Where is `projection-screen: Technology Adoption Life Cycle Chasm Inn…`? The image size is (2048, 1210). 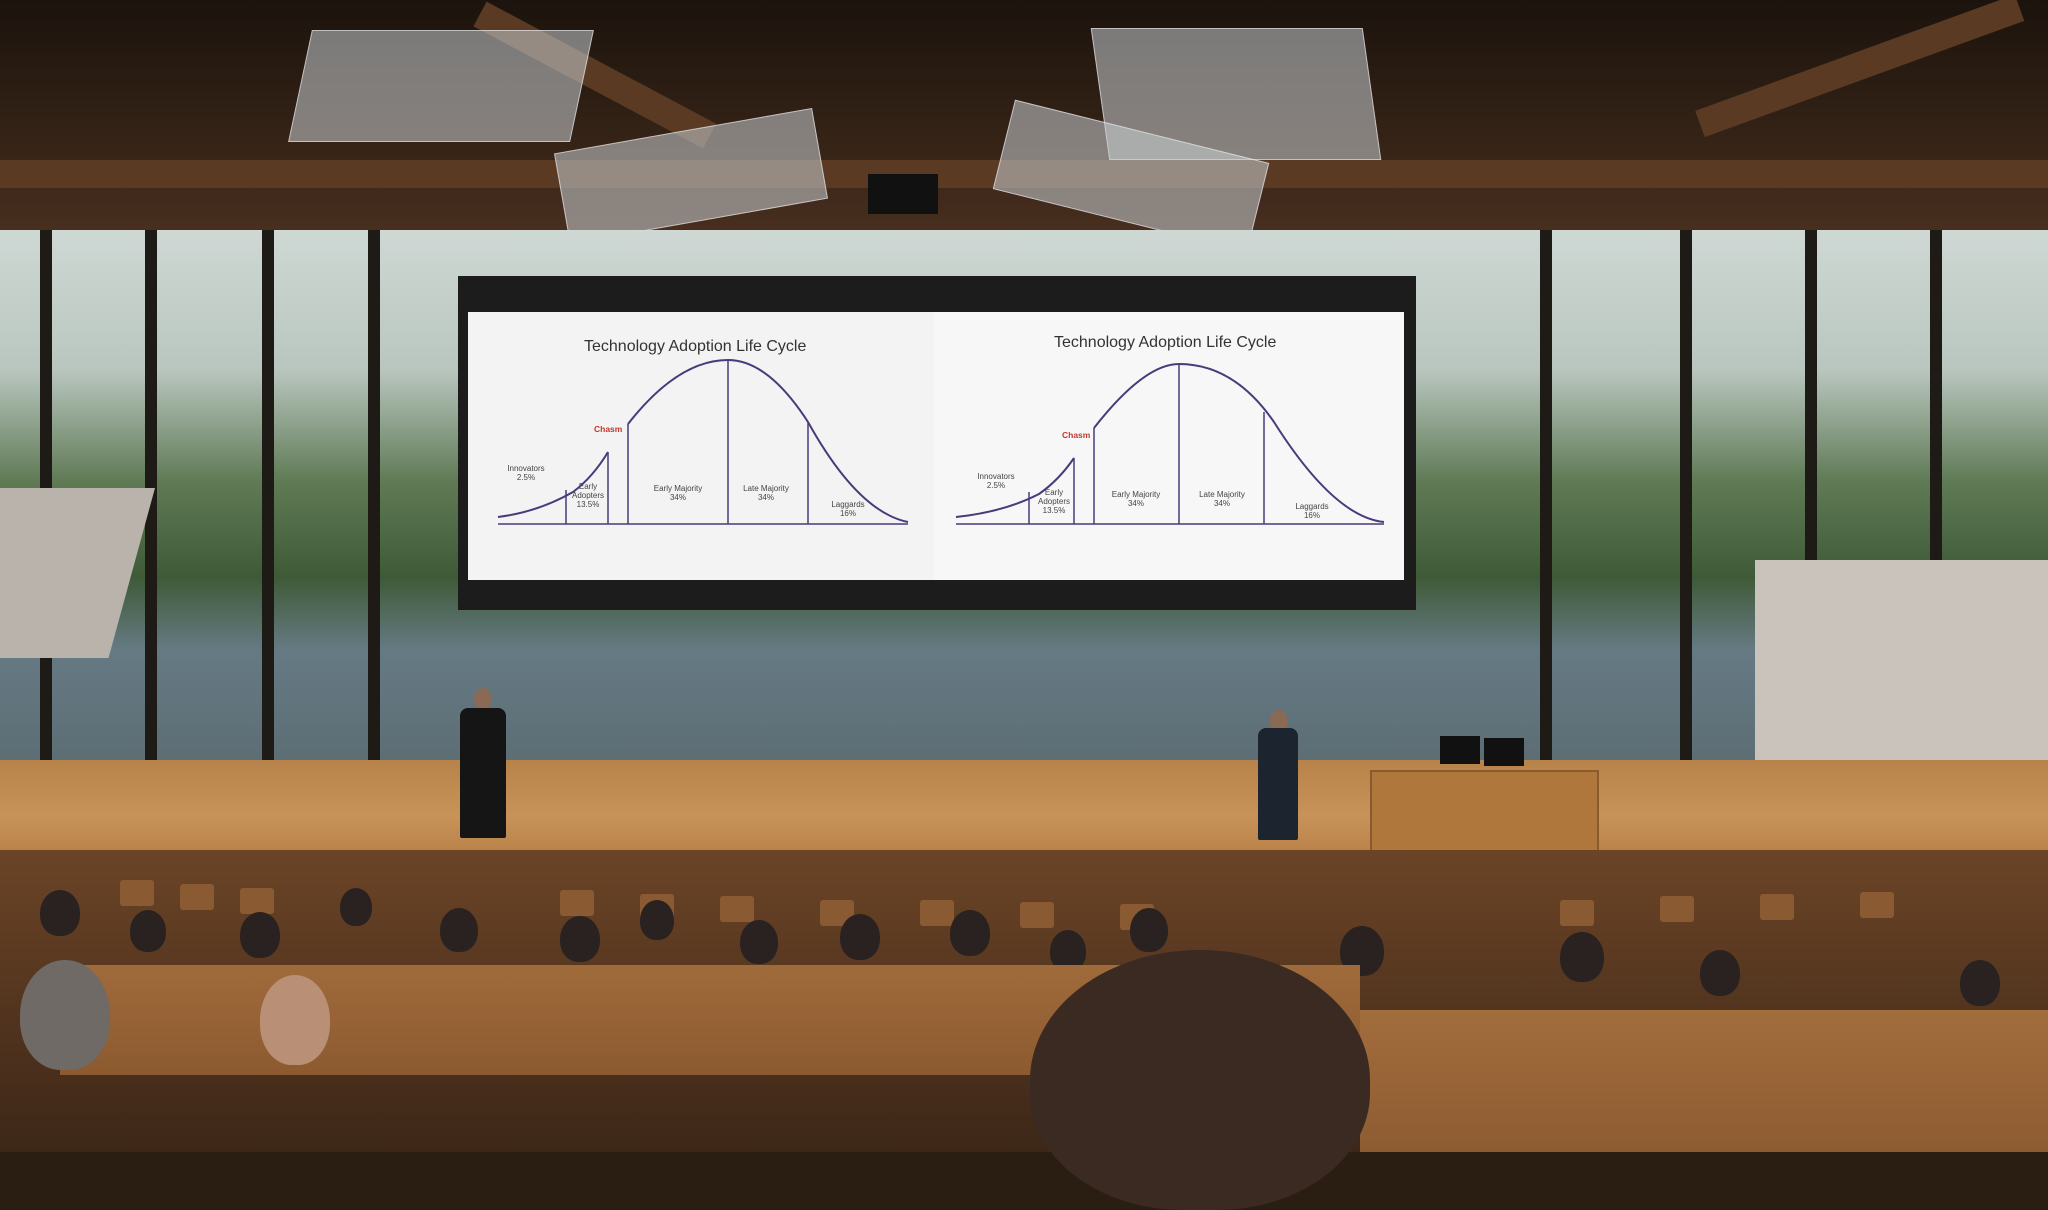 projection-screen: Technology Adoption Life Cycle Chasm Inn… is located at coordinates (937, 443).